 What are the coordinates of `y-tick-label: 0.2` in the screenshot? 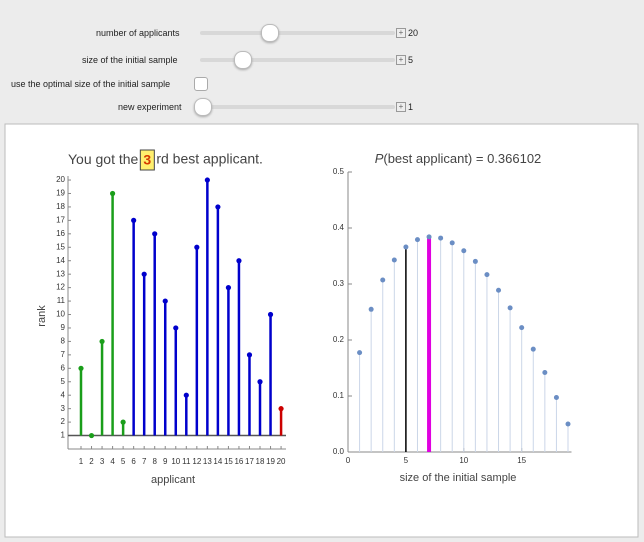 It's located at (339, 339).